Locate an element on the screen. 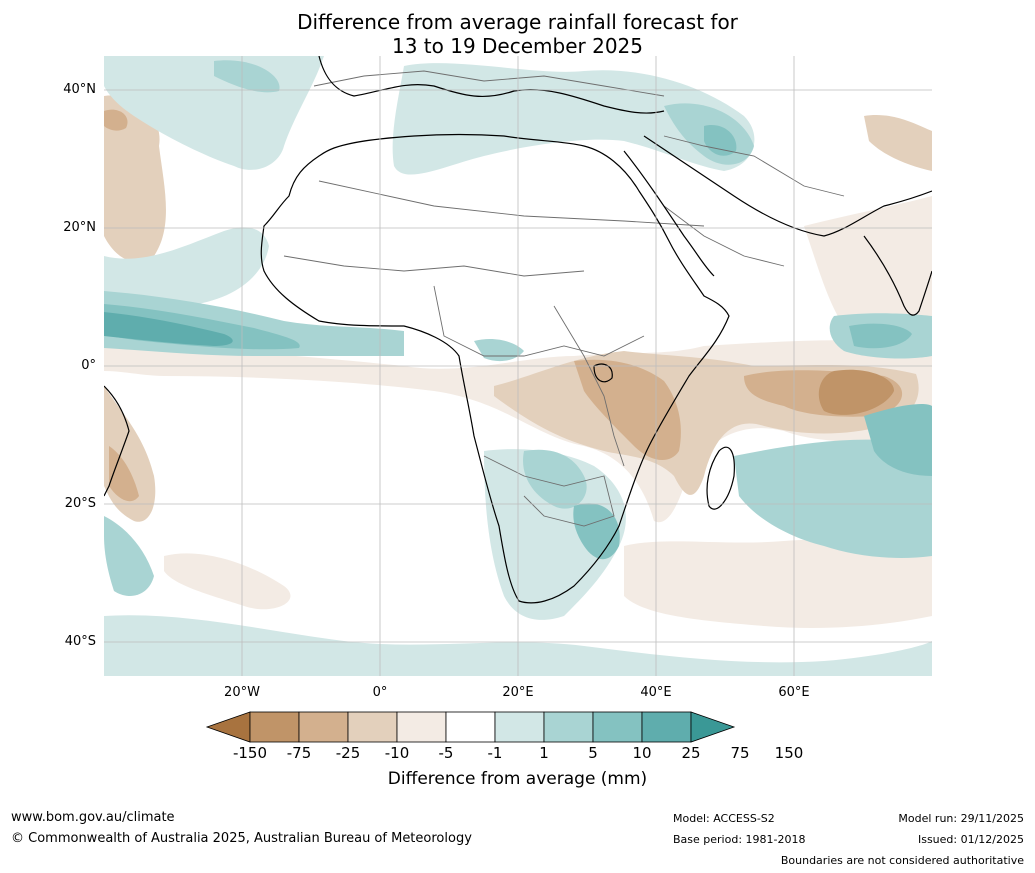  coastline-lake-victoria is located at coordinates (603, 373).